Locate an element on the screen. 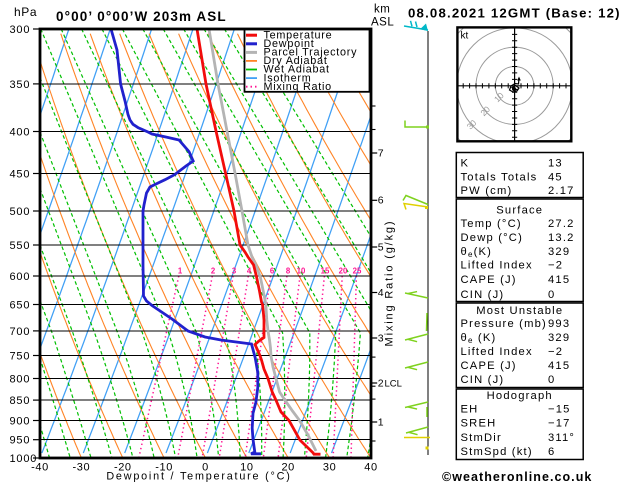 Image resolution: width=629 pixels, height=486 pixels. svg-text: 900 is located at coordinates (20, 422).